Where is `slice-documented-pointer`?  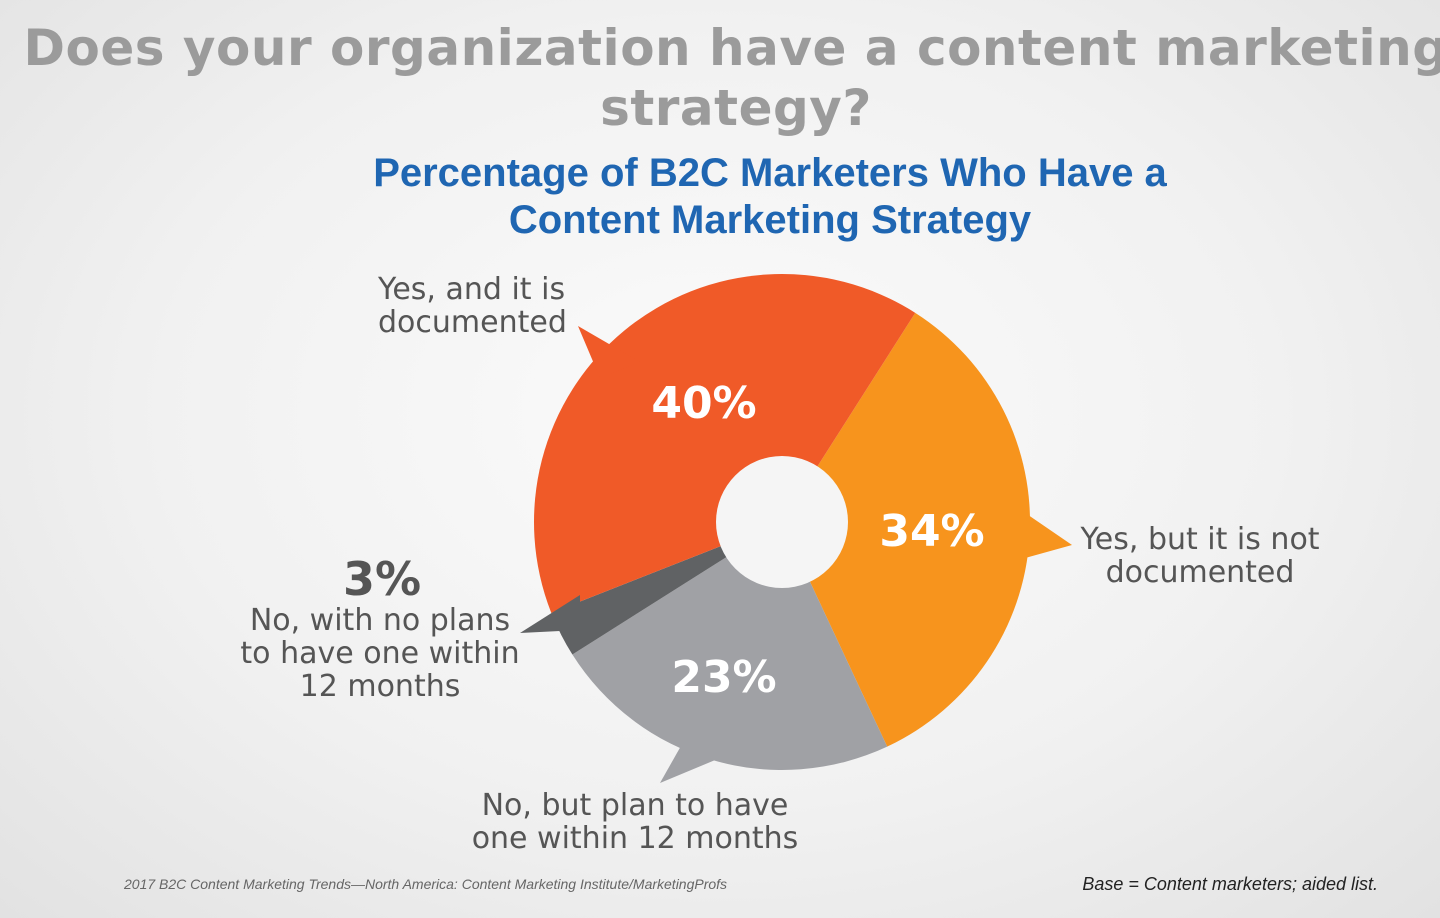
slice-documented-pointer is located at coordinates (609, 352).